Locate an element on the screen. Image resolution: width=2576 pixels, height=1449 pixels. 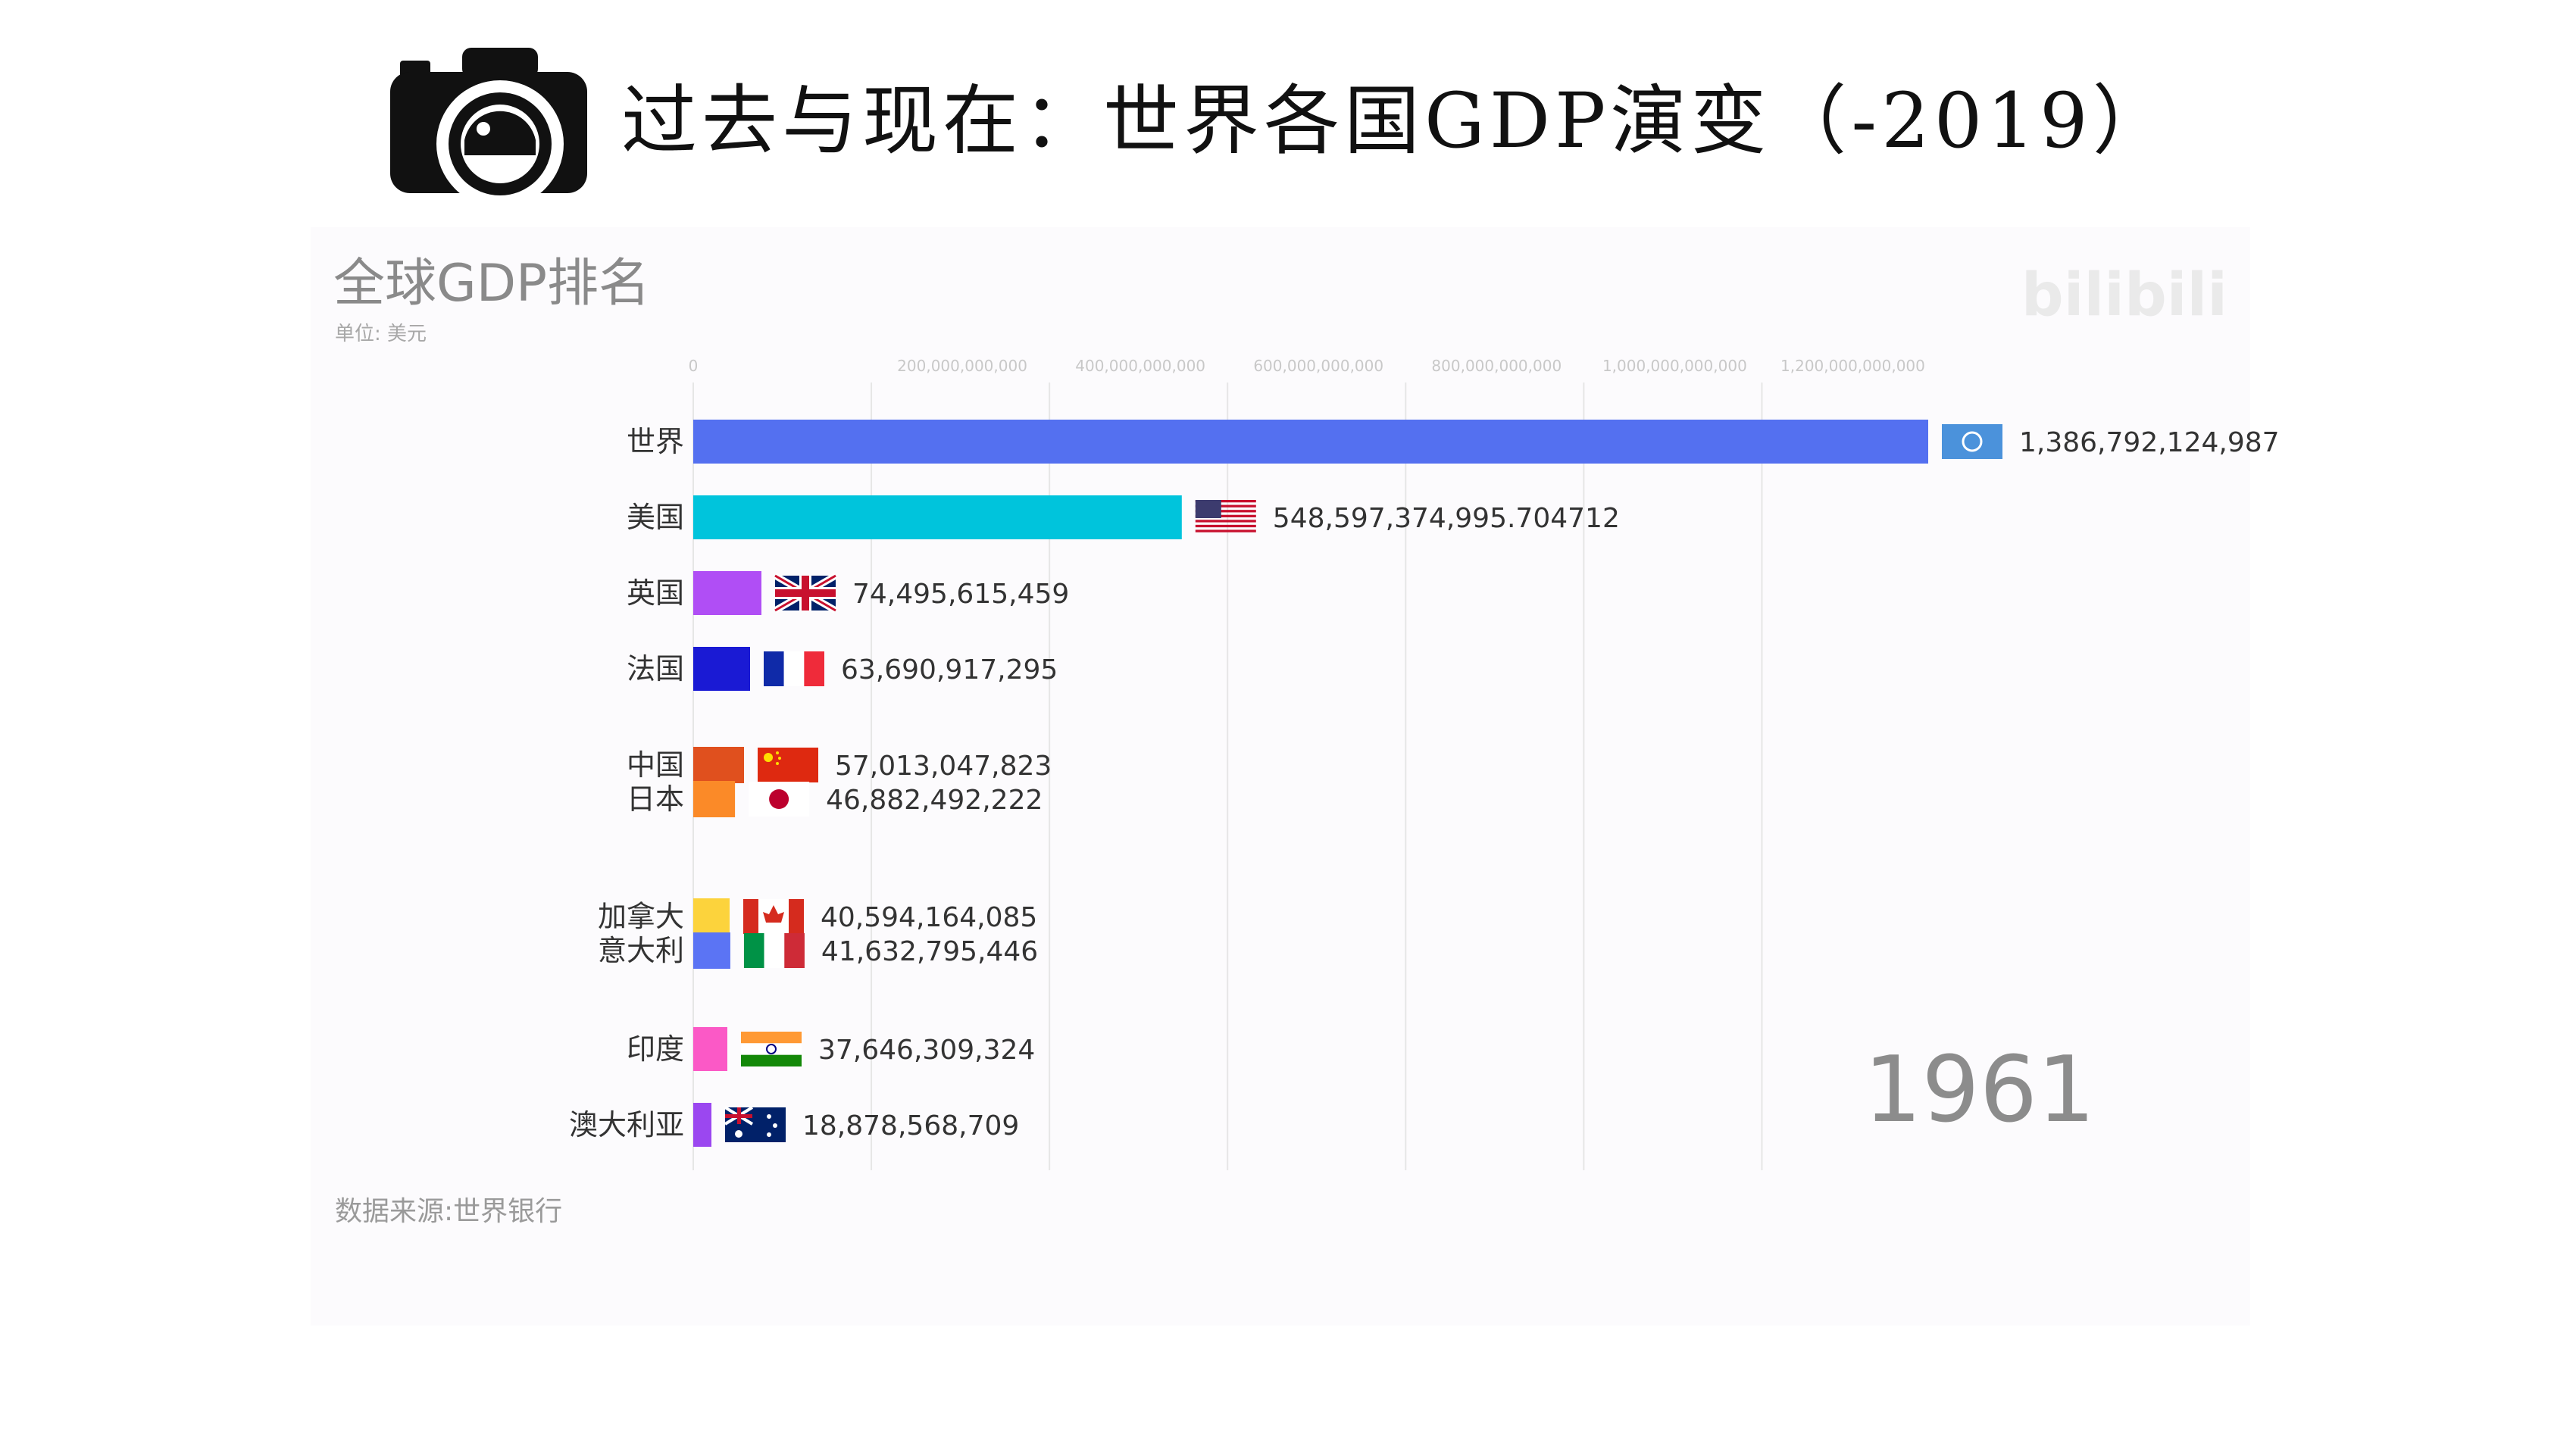
canada-flag-icon is located at coordinates (773, 916).